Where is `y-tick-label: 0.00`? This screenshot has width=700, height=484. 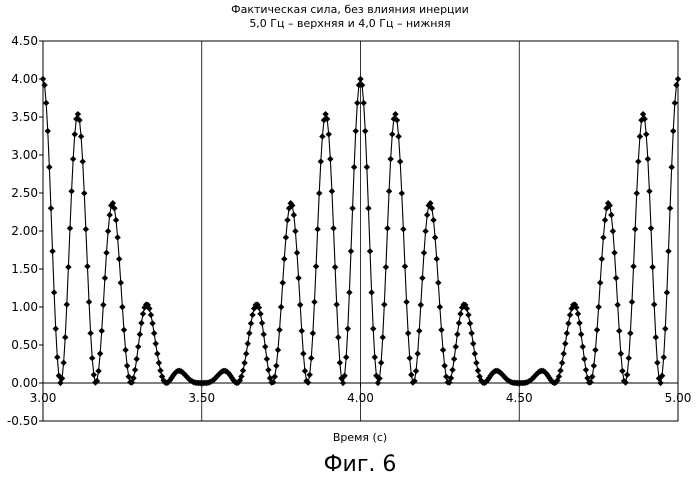
y-tick-label: 0.00 is located at coordinates (24, 383).